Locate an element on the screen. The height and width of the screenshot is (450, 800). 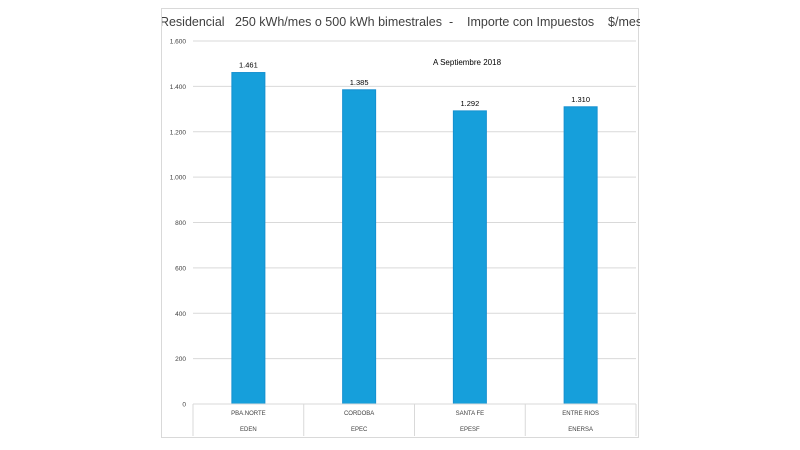
y-tick-label: 1.600 is located at coordinates (178, 42).